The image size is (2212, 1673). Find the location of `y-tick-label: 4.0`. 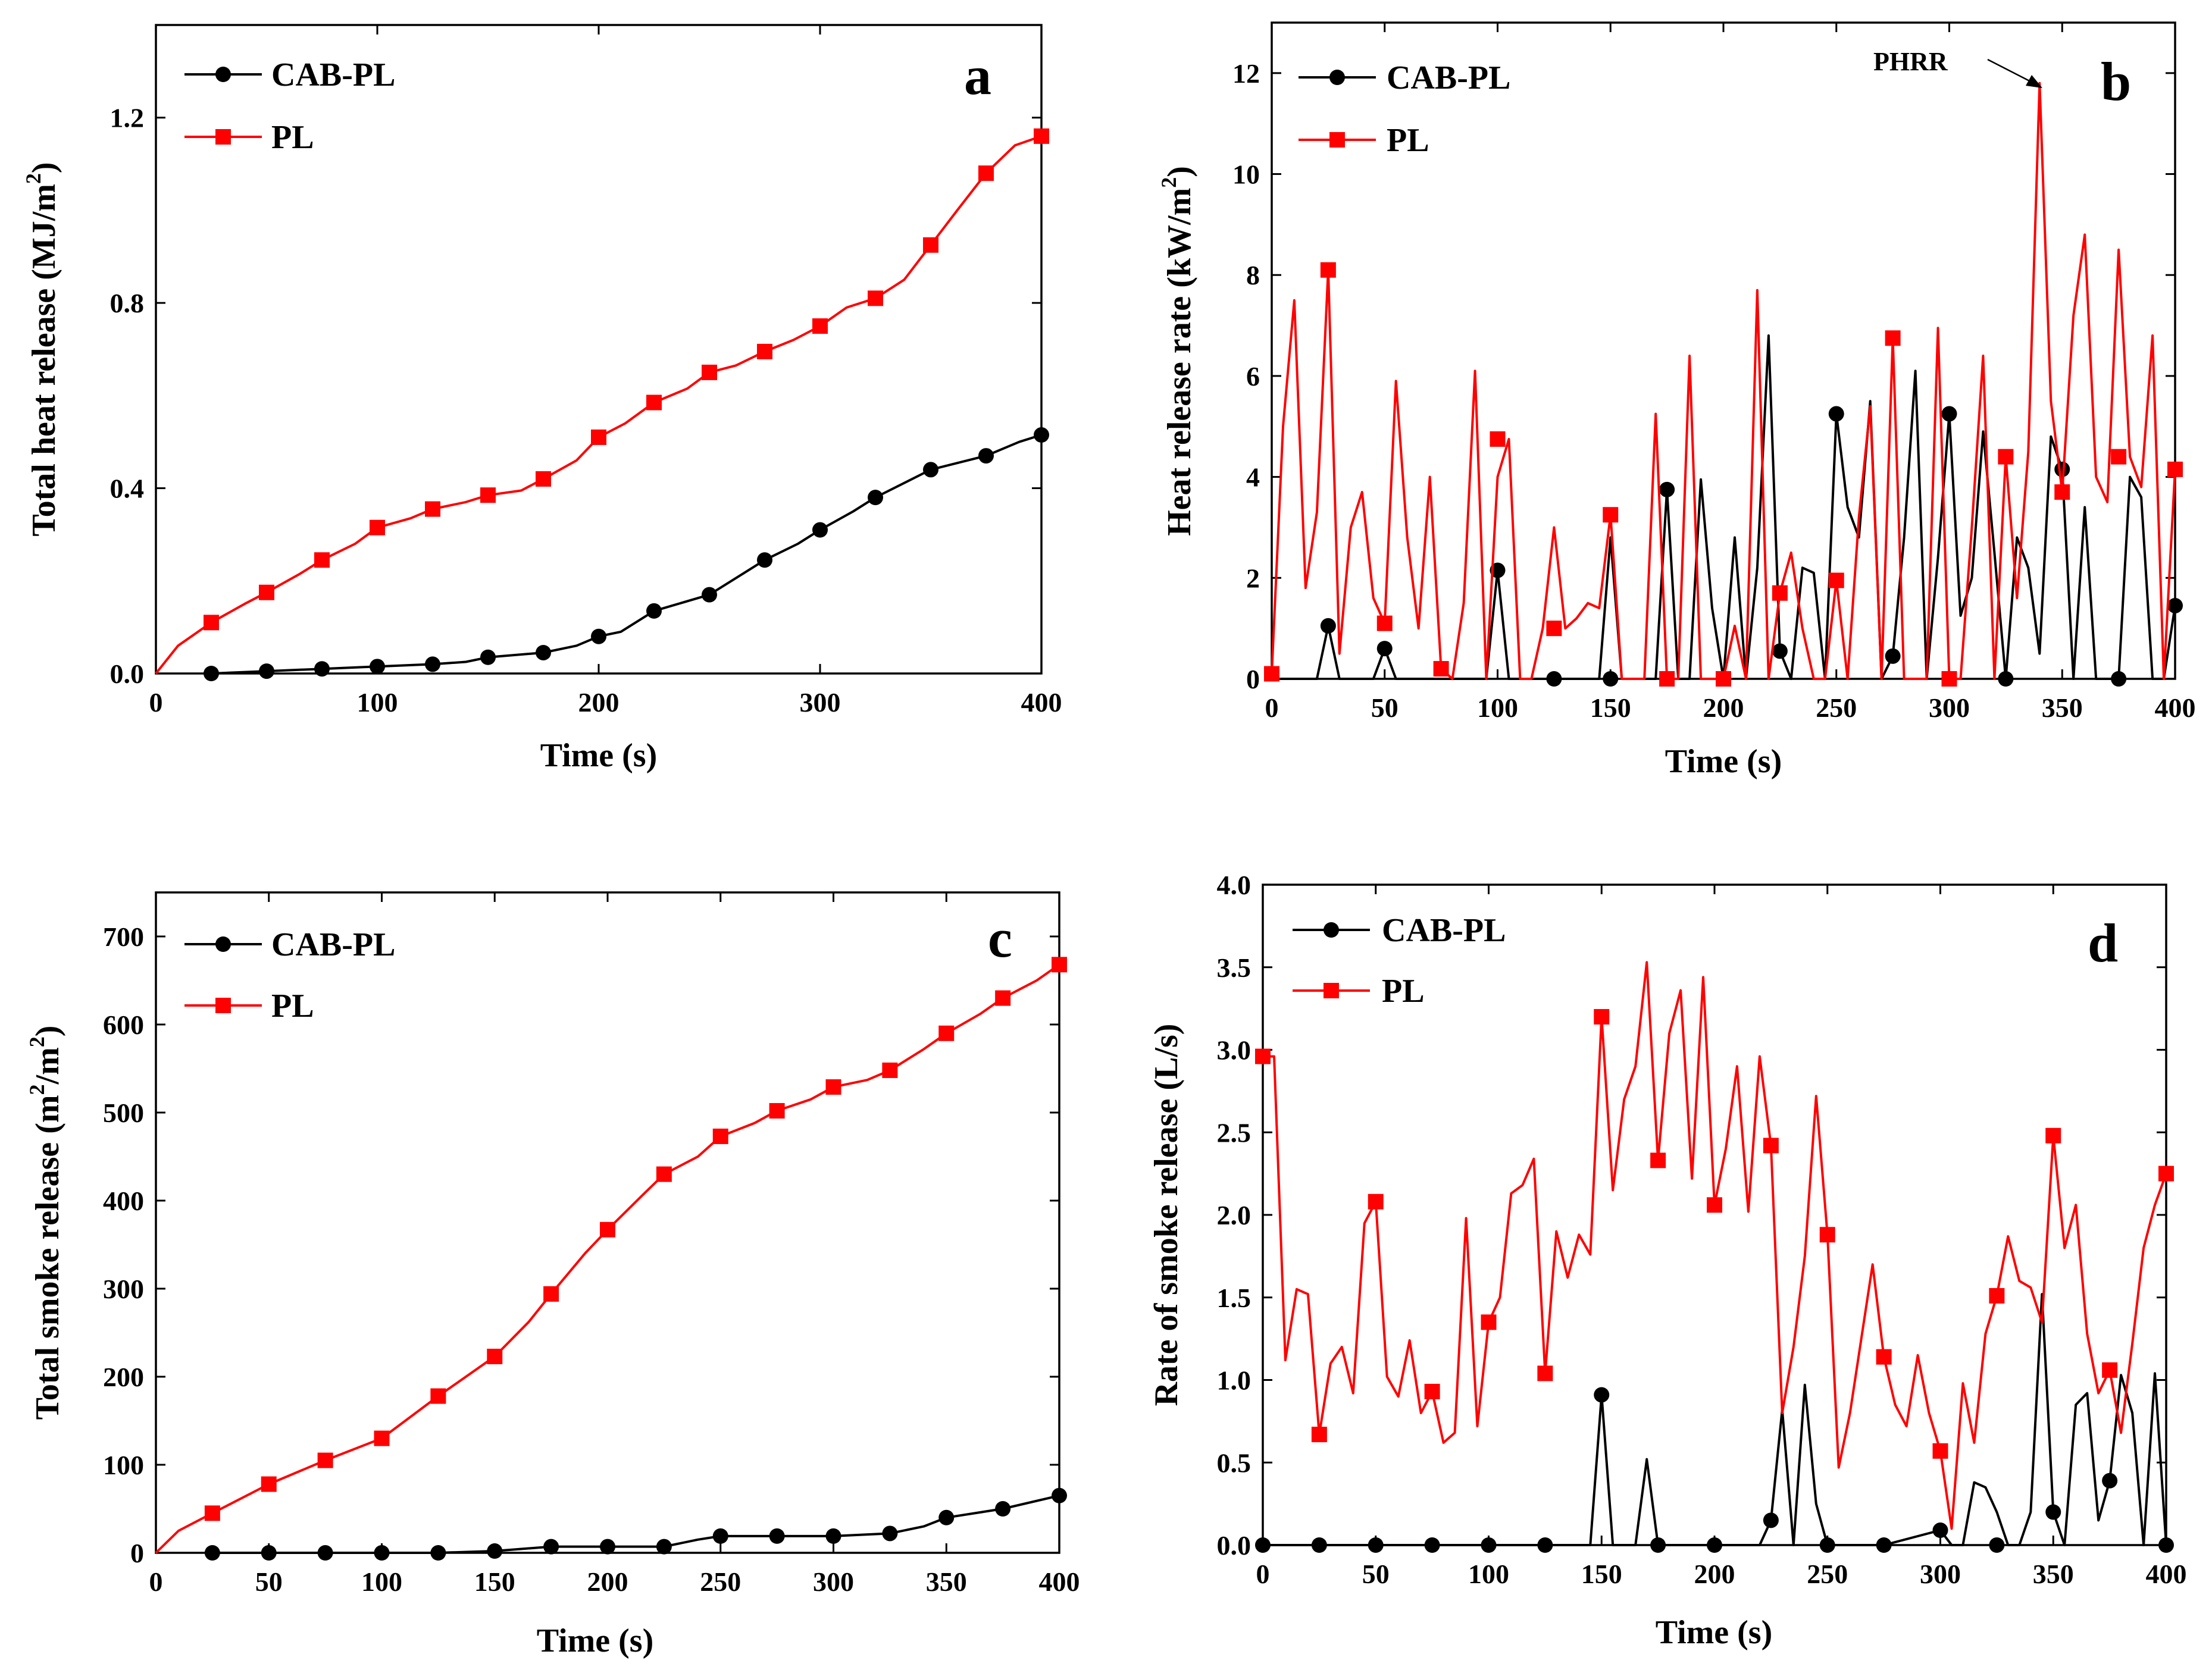

y-tick-label: 4.0 is located at coordinates (1234, 885).